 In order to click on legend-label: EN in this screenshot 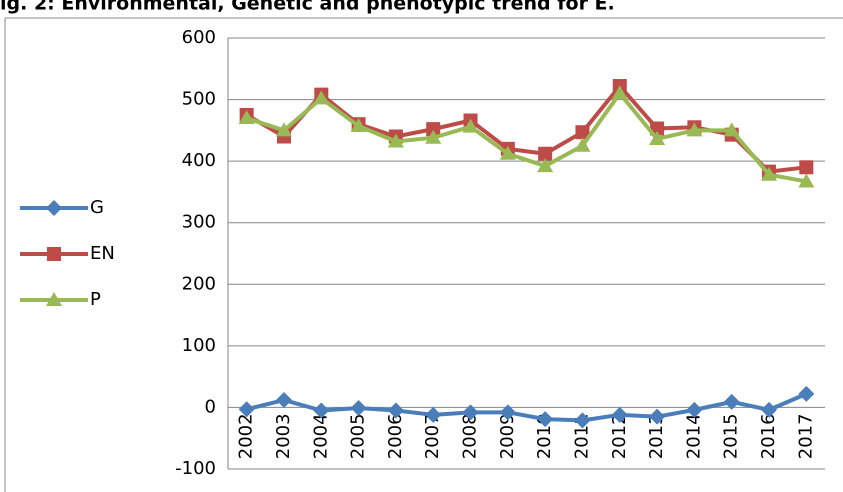, I will do `click(102, 253)`.